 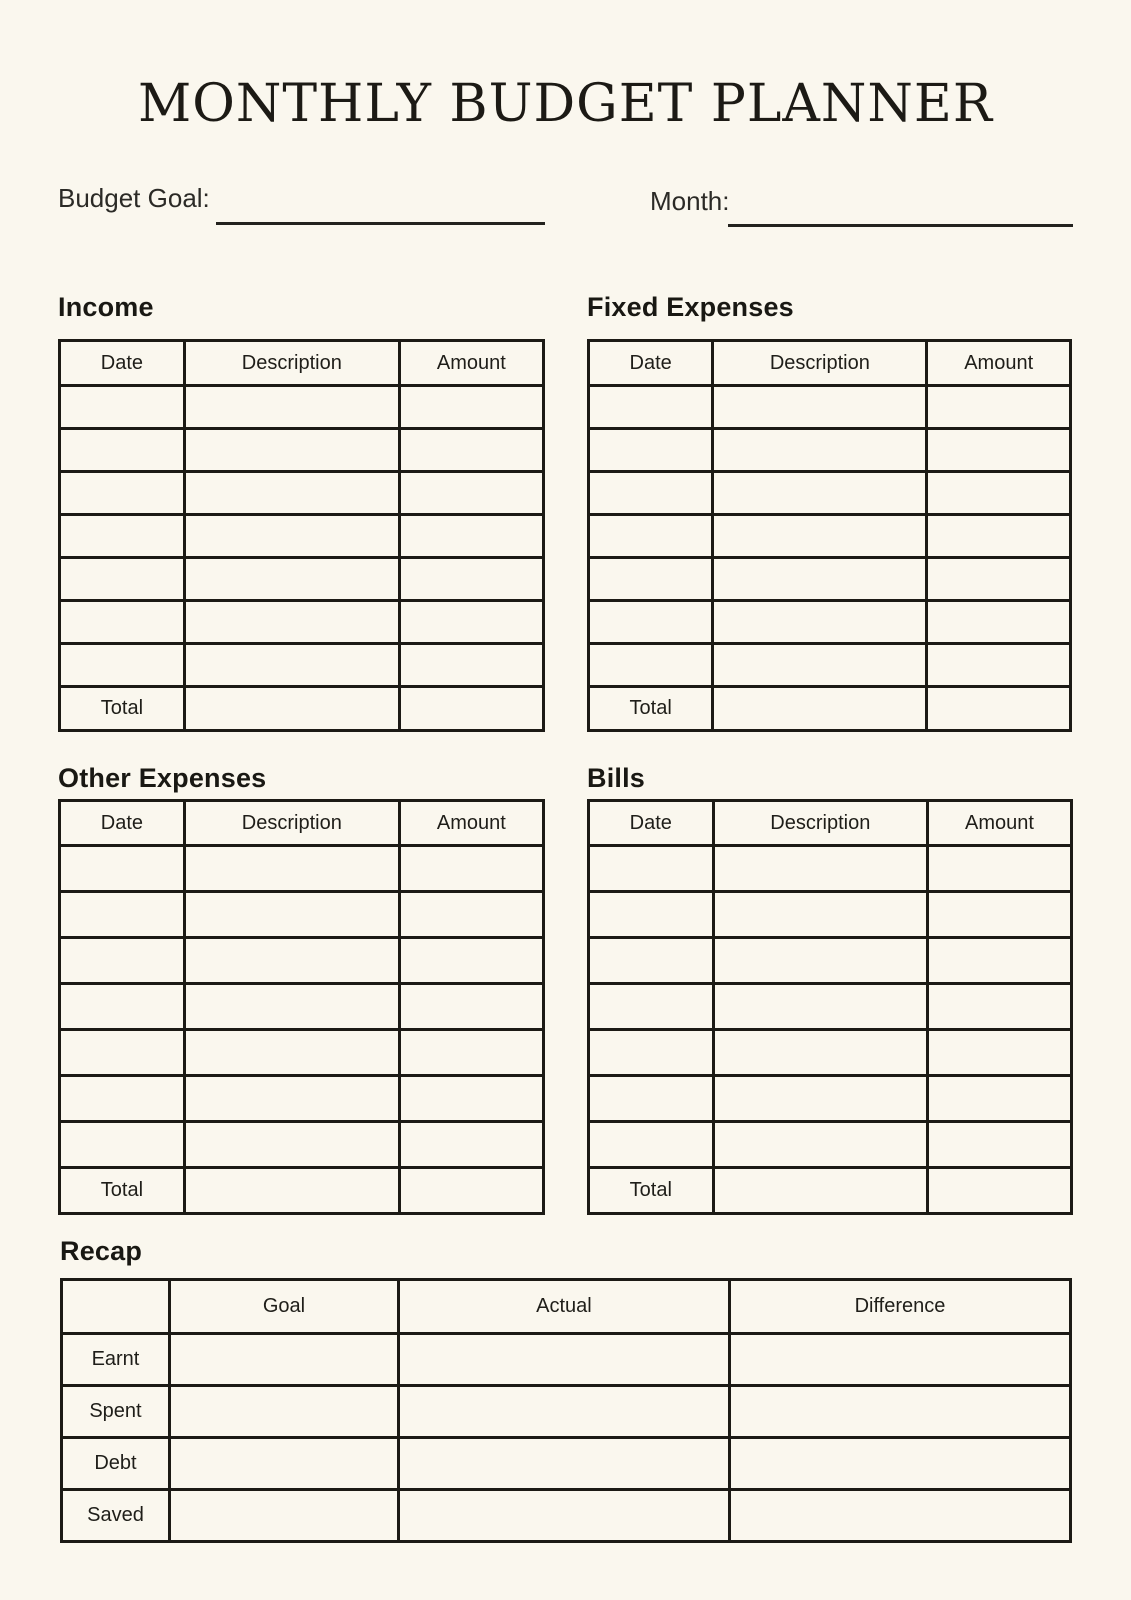 I want to click on recap-row: Earnt, so click(x=566, y=1359).